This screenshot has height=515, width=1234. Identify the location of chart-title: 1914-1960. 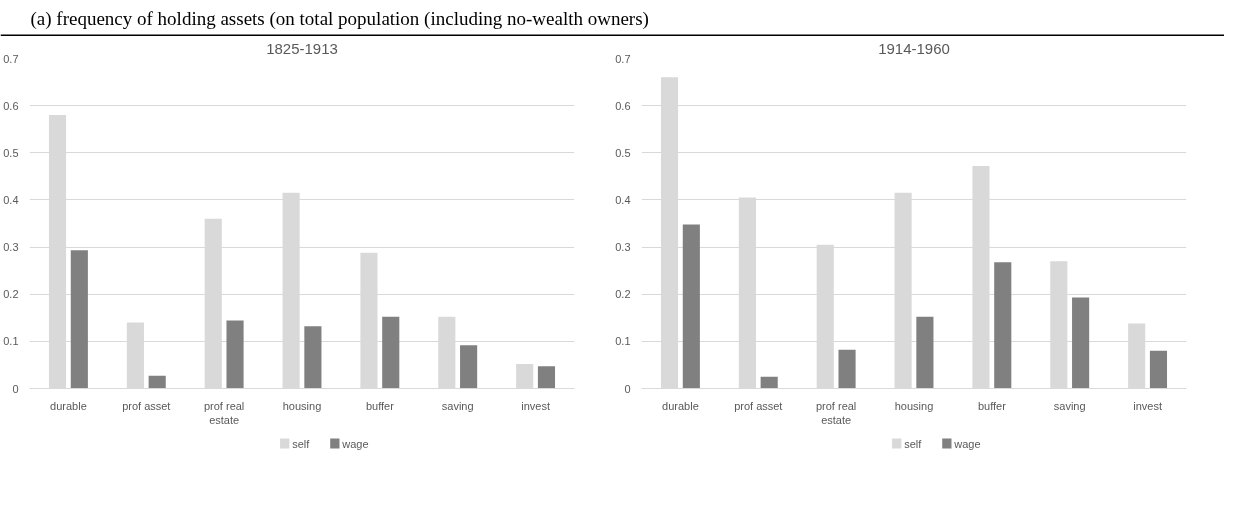
(914, 48).